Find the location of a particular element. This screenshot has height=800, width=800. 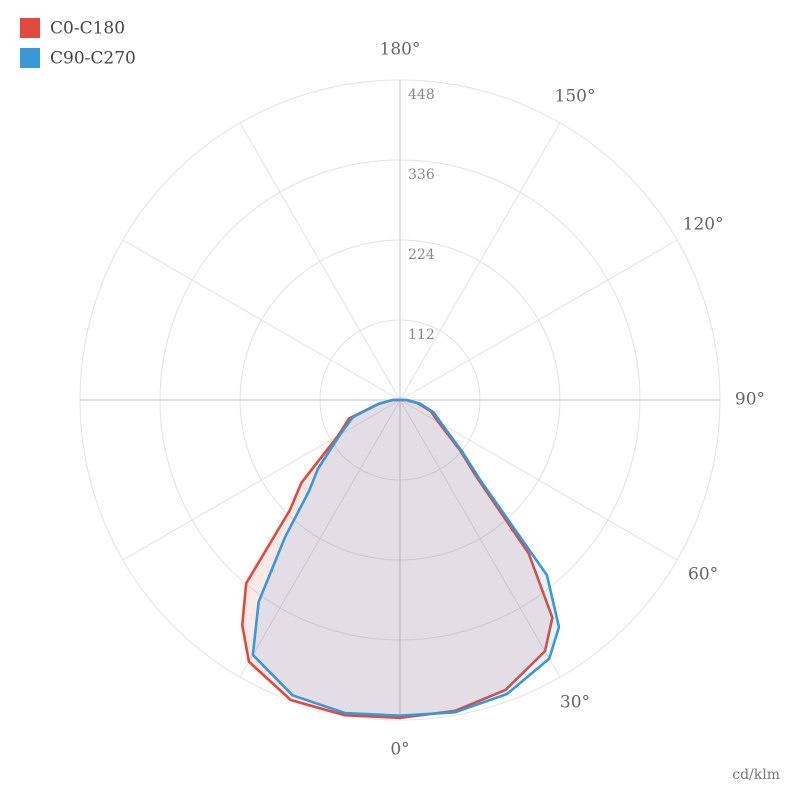

angle-tick-label: 150° is located at coordinates (575, 96).